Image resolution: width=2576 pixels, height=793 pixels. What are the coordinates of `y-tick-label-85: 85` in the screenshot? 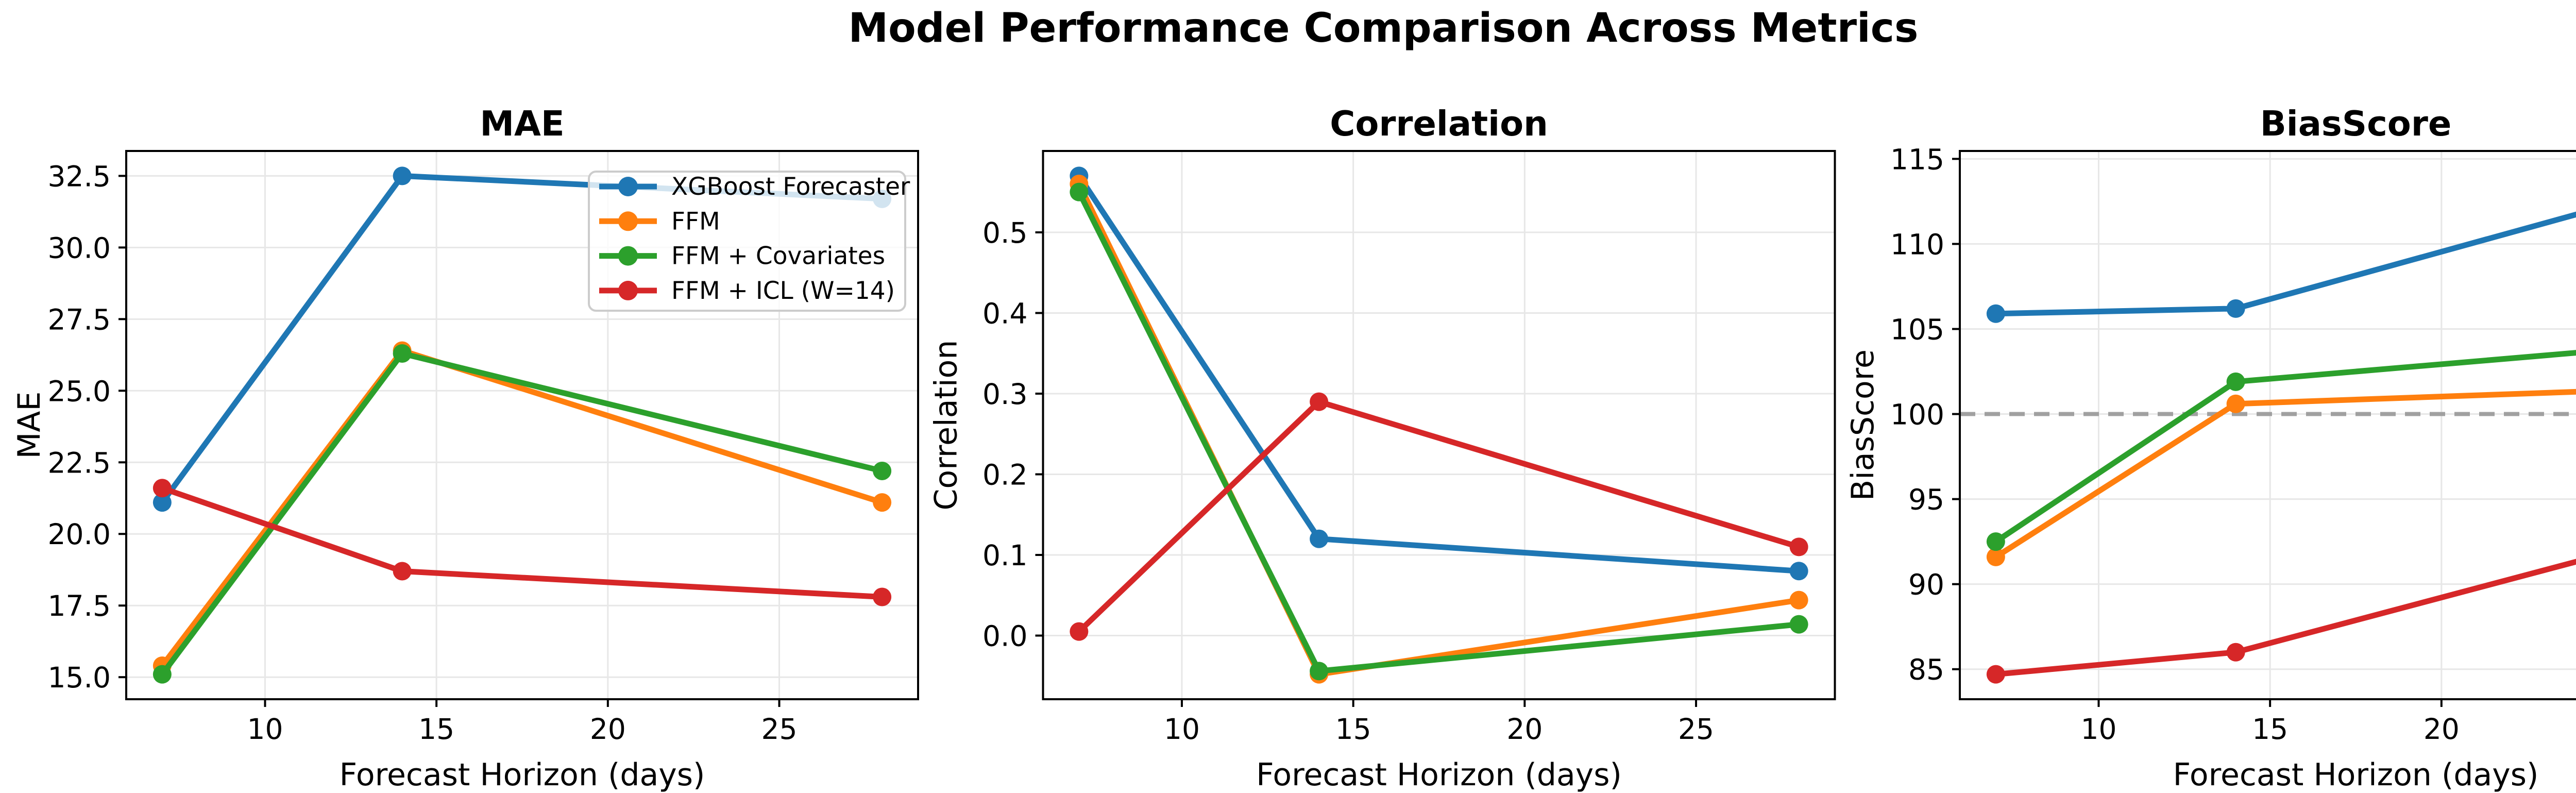 It's located at (1926, 670).